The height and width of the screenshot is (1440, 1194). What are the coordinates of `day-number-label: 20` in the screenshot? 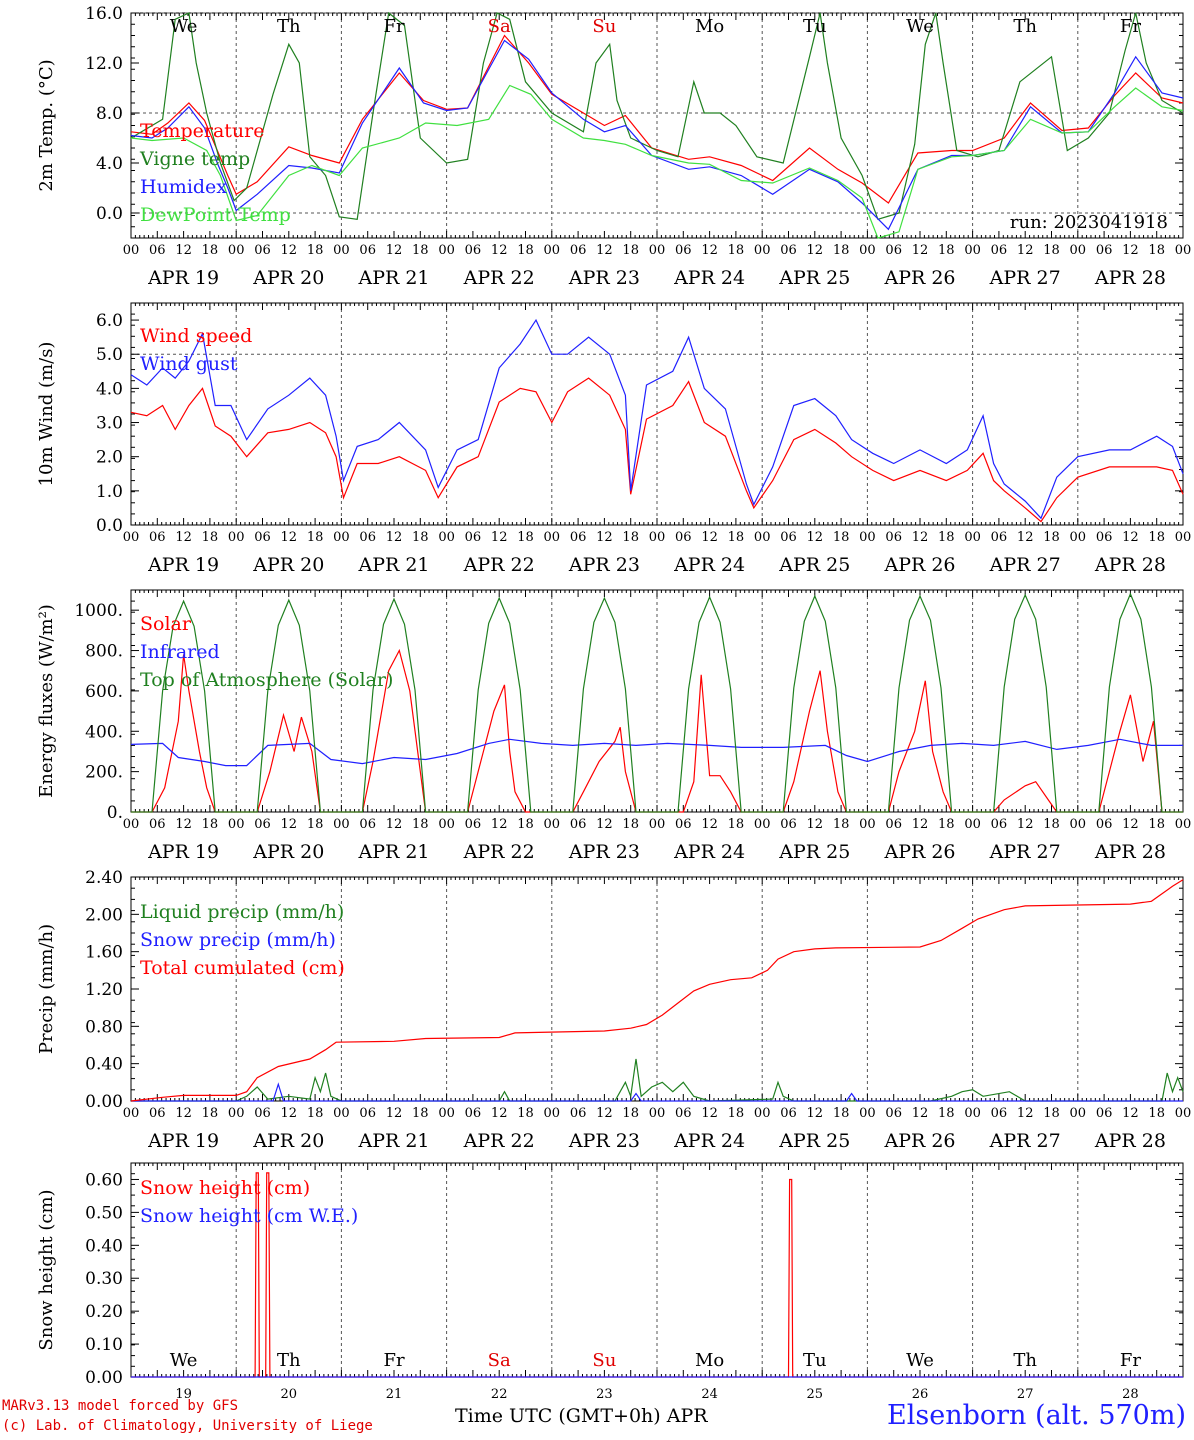 It's located at (289, 1394).